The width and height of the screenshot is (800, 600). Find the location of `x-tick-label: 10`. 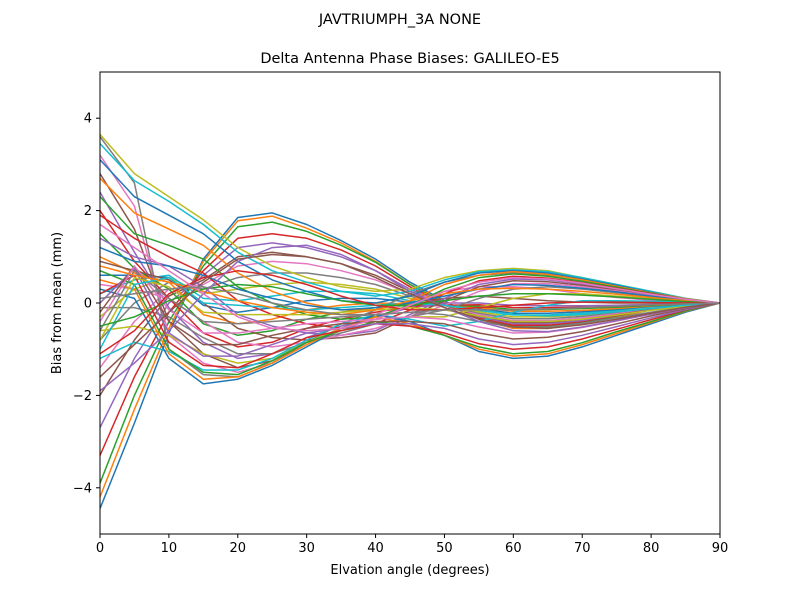

x-tick-label: 10 is located at coordinates (169, 548).